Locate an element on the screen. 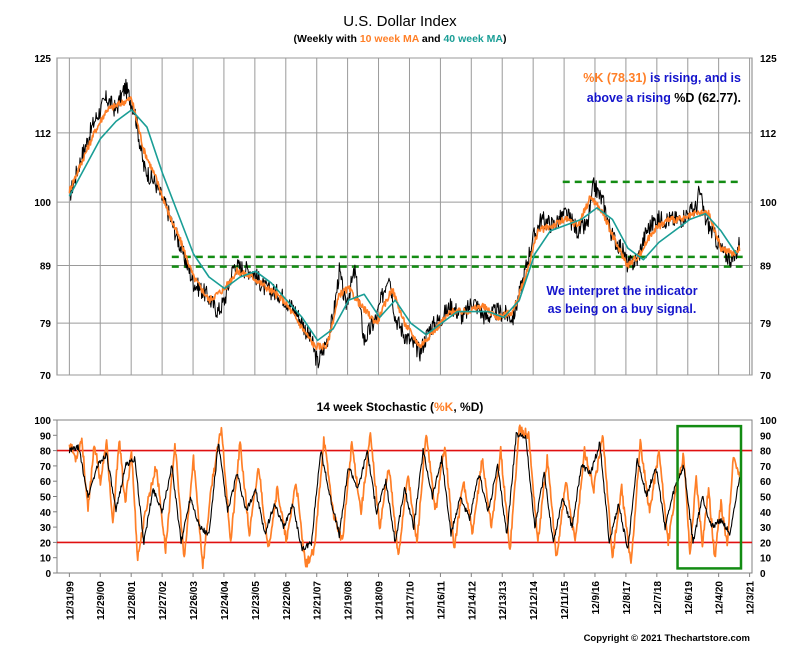 The image size is (800, 653). subtitle-ma40: 40 week MA is located at coordinates (473, 39).